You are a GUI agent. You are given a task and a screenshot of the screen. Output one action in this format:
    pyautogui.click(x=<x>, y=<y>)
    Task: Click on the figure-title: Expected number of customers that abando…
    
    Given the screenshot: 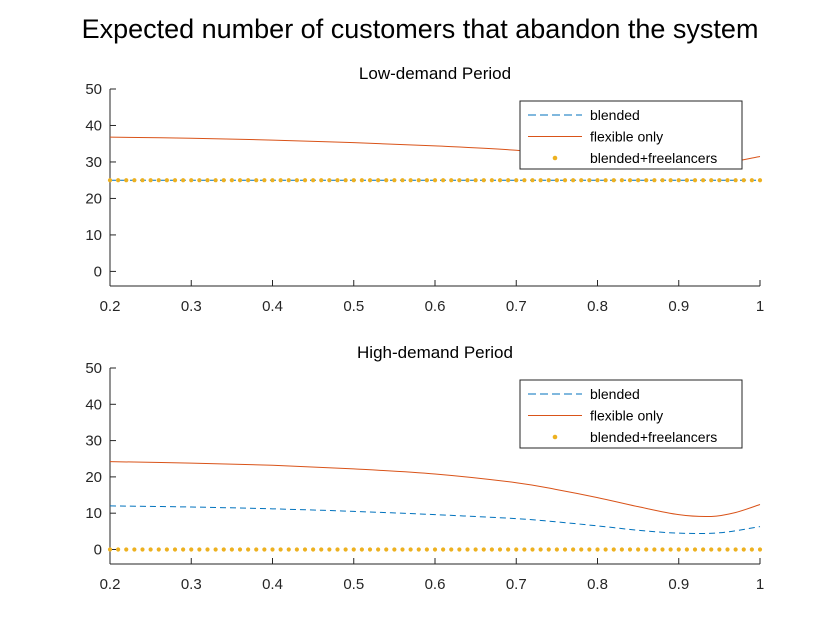 What is the action you would take?
    pyautogui.click(x=420, y=29)
    